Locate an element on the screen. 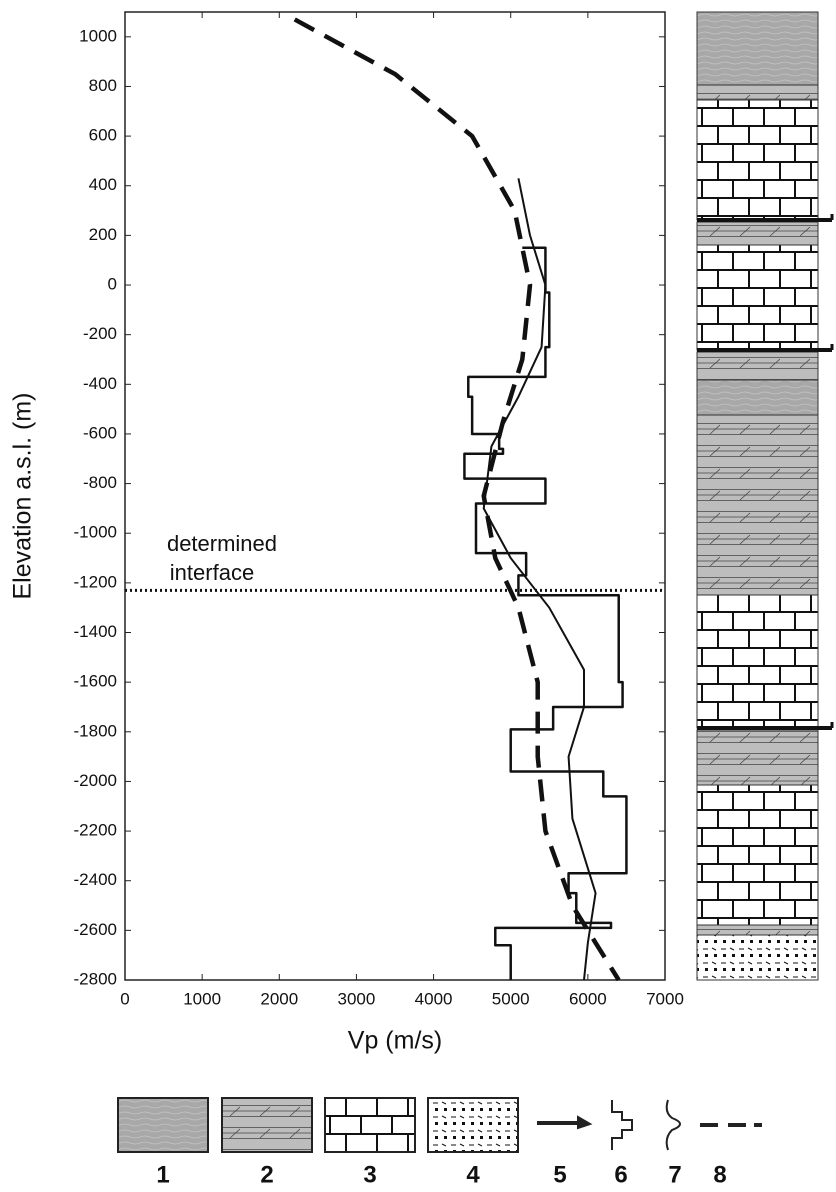  y-tick-label: -1000 is located at coordinates (95, 532).